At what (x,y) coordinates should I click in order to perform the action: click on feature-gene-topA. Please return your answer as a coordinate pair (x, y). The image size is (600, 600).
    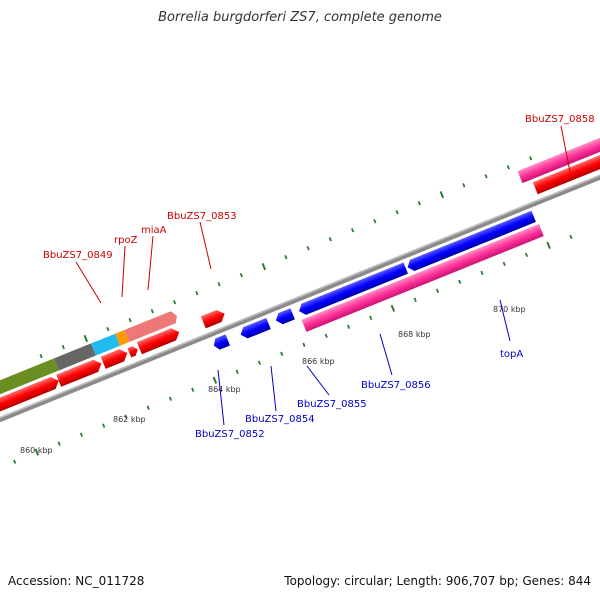
    Looking at the image, I should click on (477, 255).